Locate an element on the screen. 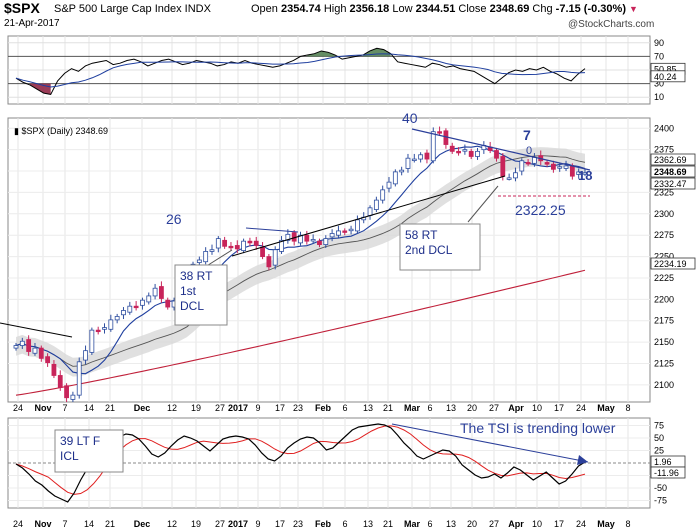  rsi-ma-line is located at coordinates (300, 70).